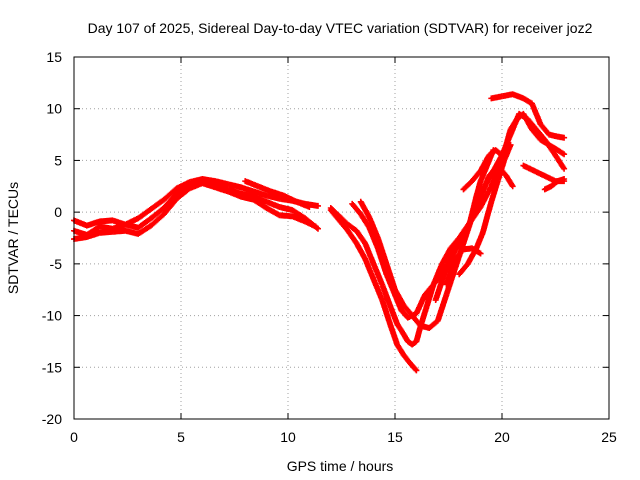 This screenshot has height=480, width=640. Describe the element at coordinates (340, 466) in the screenshot. I see `x-axis-label: GPS time / hours` at that location.